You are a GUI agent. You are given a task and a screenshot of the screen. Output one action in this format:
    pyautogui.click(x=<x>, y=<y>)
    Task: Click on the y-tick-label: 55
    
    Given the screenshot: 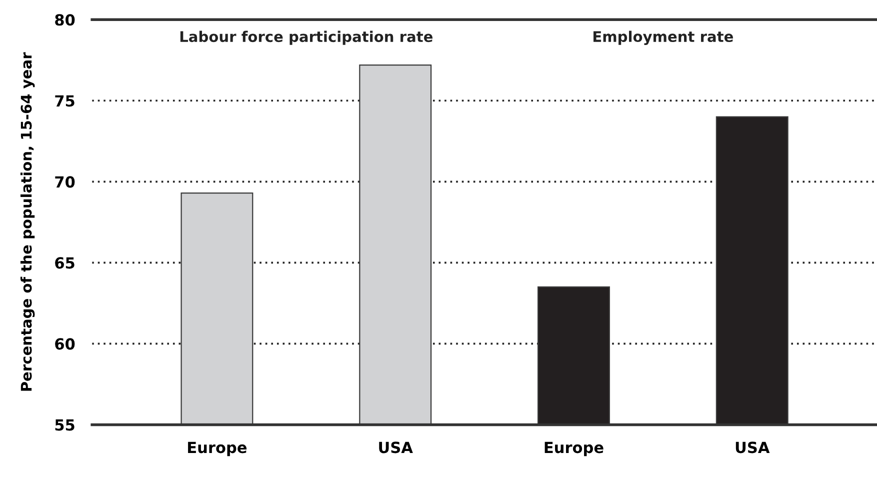 What is the action you would take?
    pyautogui.click(x=64, y=425)
    